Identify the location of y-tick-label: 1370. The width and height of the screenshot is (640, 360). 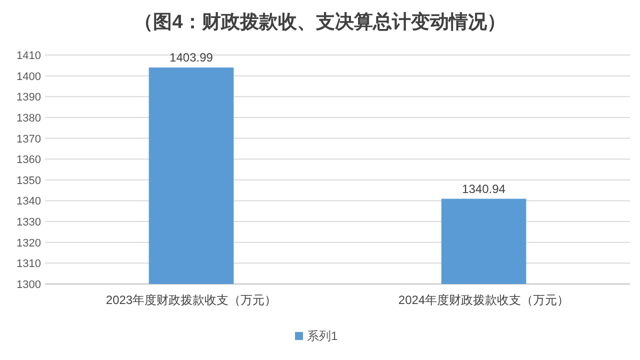
(28, 139).